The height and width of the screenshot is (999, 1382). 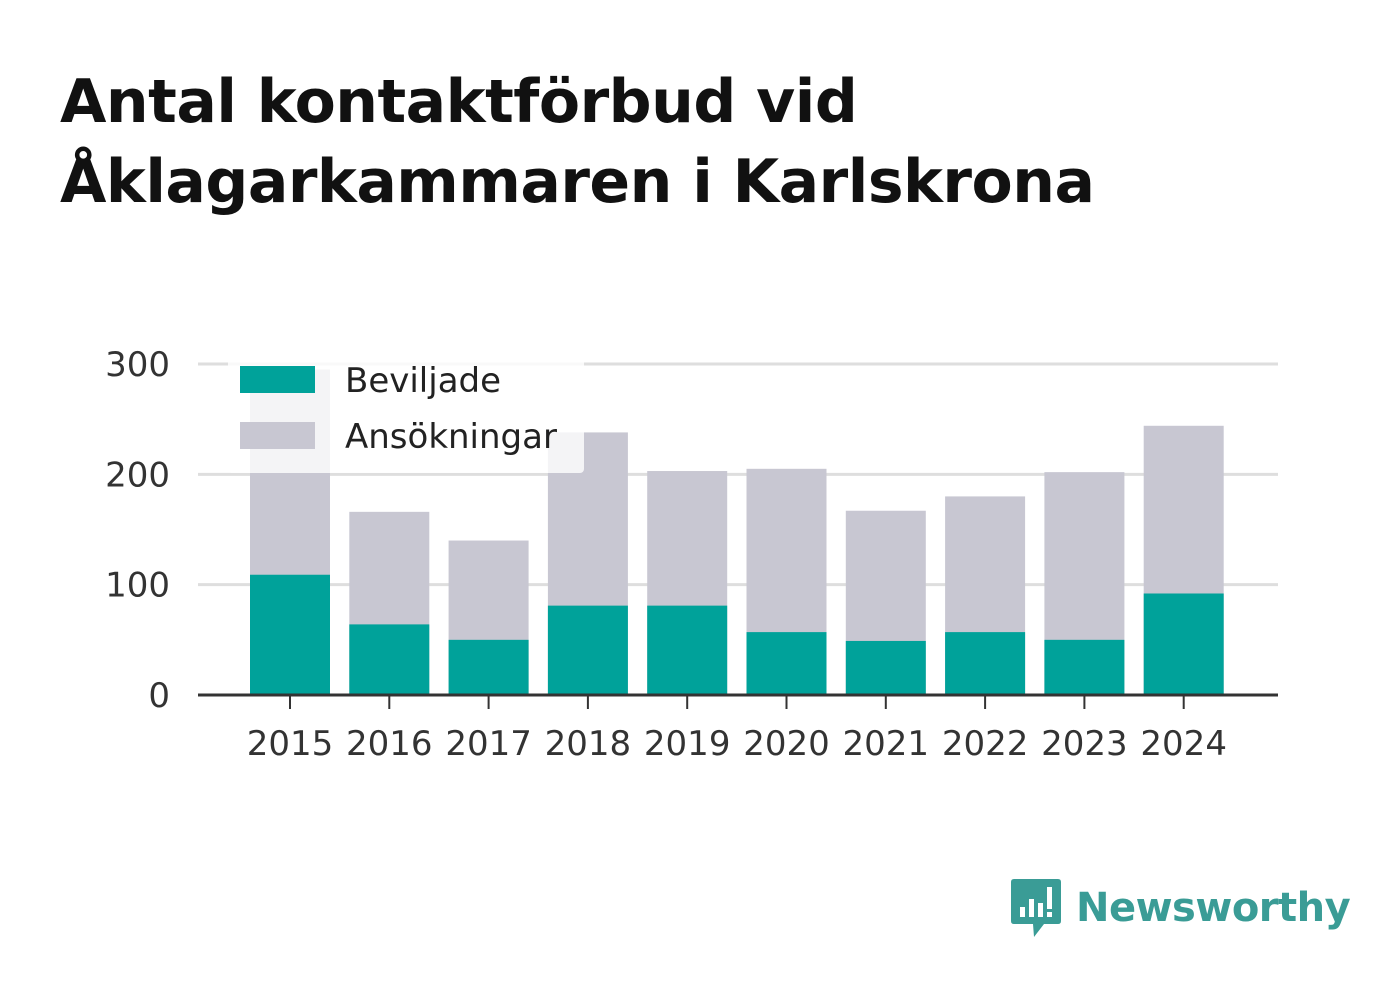 I want to click on x-tick-label: 2021, so click(x=886, y=744).